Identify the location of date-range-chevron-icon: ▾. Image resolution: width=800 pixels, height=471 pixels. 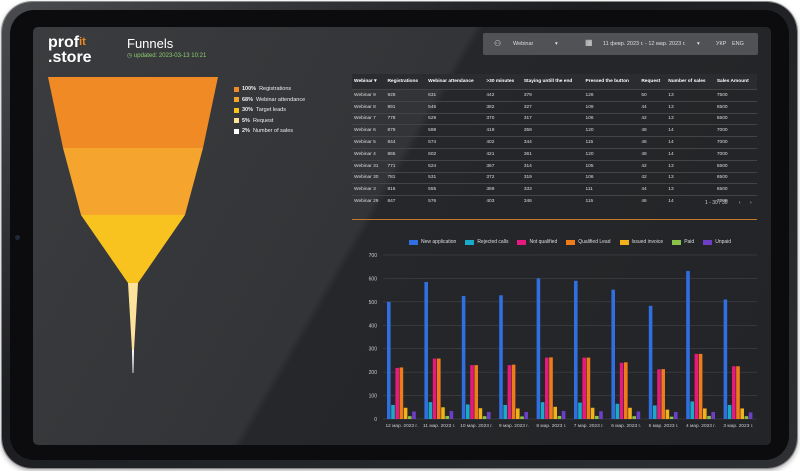
(698, 44).